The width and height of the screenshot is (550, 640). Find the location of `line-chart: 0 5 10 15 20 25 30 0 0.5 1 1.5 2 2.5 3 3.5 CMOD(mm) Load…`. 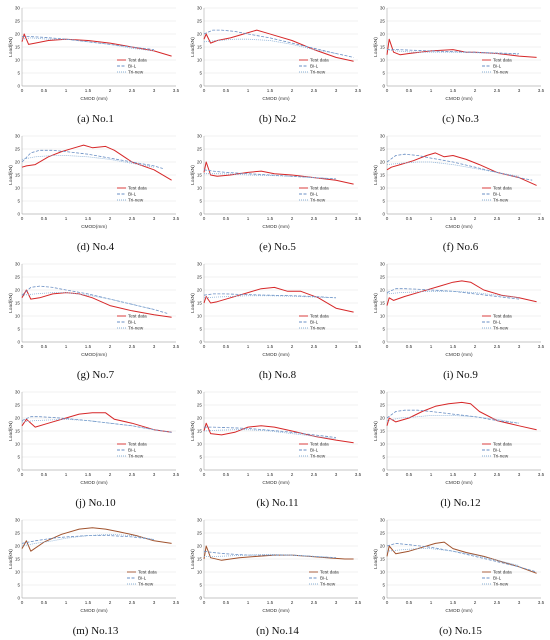

line-chart: 0 5 10 15 20 25 30 0 0.5 1 1.5 2 2.5 3 3.5 CMOD(mm) Load… is located at coordinates (94, 182).